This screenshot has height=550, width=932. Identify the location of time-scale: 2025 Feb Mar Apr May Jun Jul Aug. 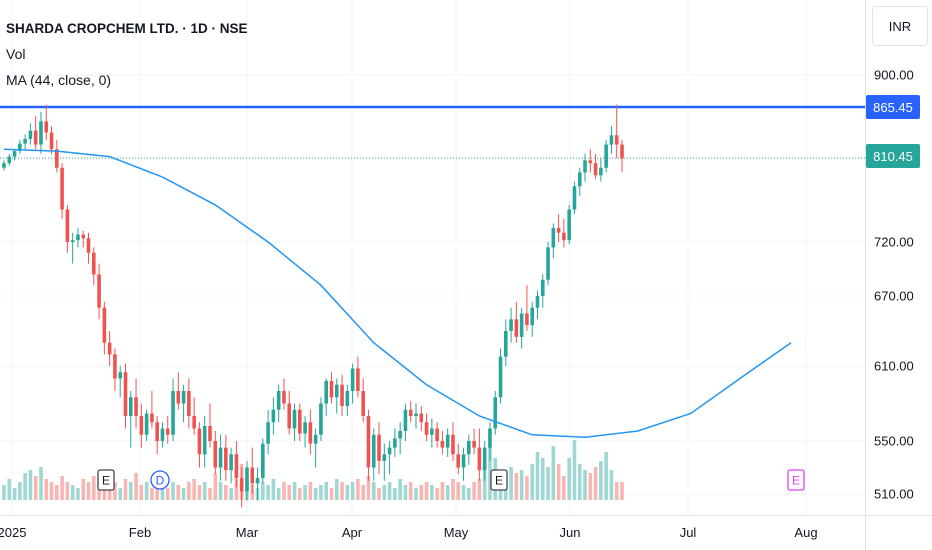
(432, 532).